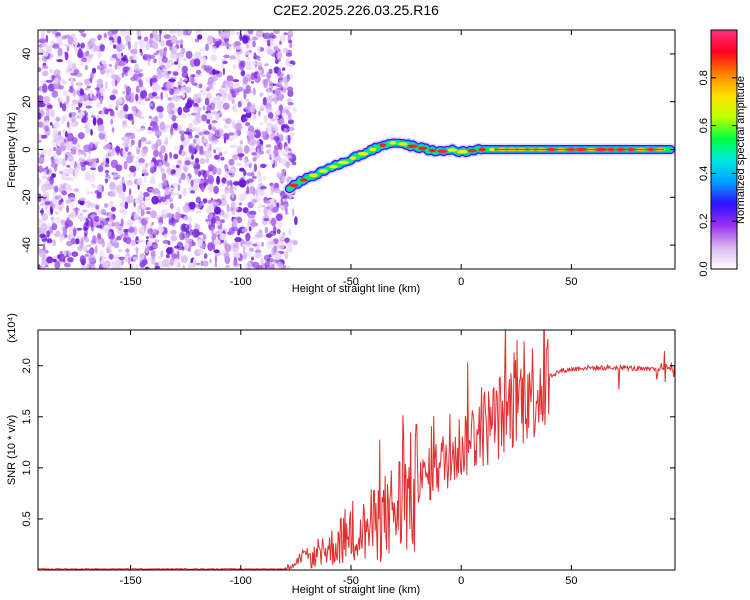  What do you see at coordinates (27, 518) in the screenshot?
I see `y-tick-label: 0.5` at bounding box center [27, 518].